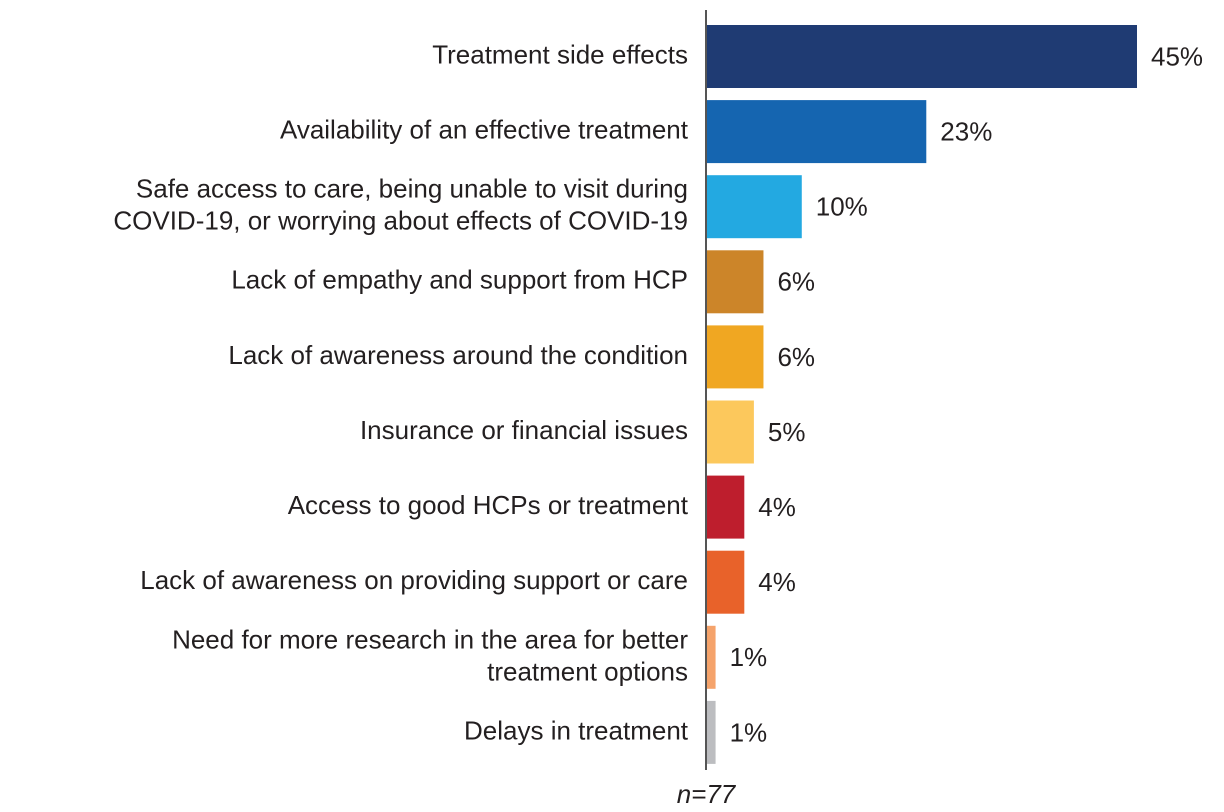  What do you see at coordinates (458, 355) in the screenshot?
I see `category-label: Lack of awareness around the condition` at bounding box center [458, 355].